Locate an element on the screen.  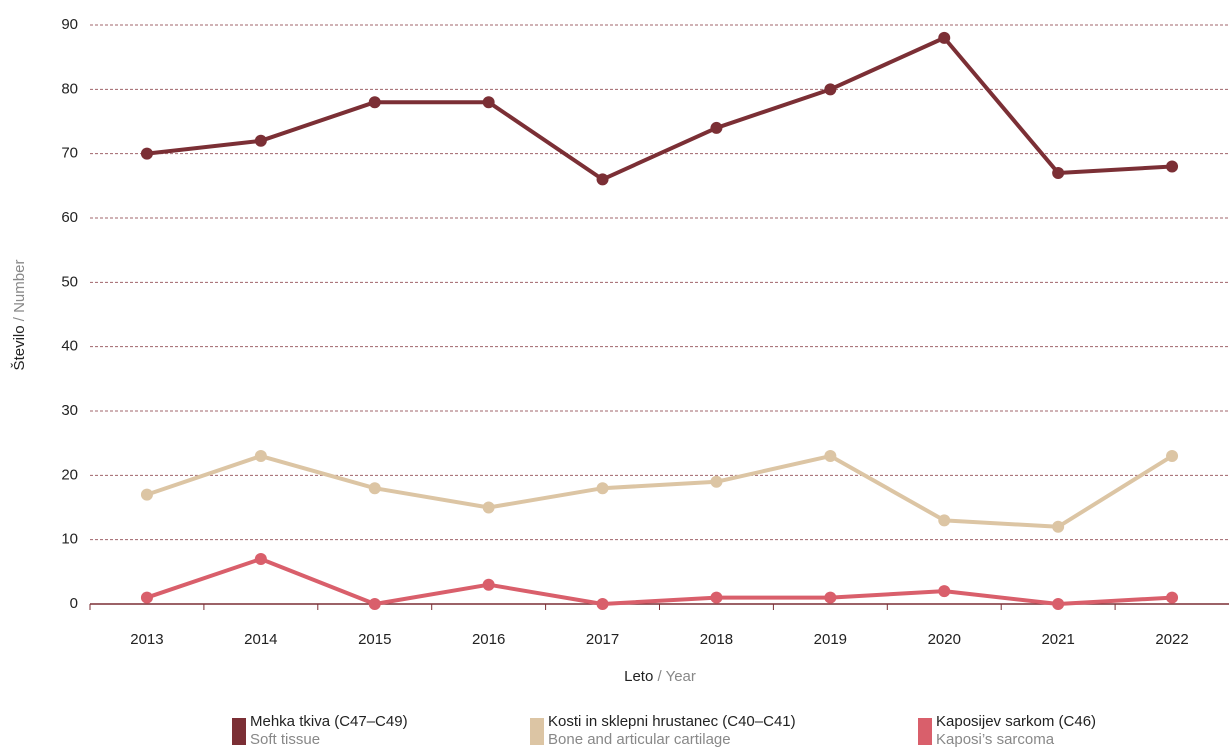
y-label-main: Število is located at coordinates (19, 347).